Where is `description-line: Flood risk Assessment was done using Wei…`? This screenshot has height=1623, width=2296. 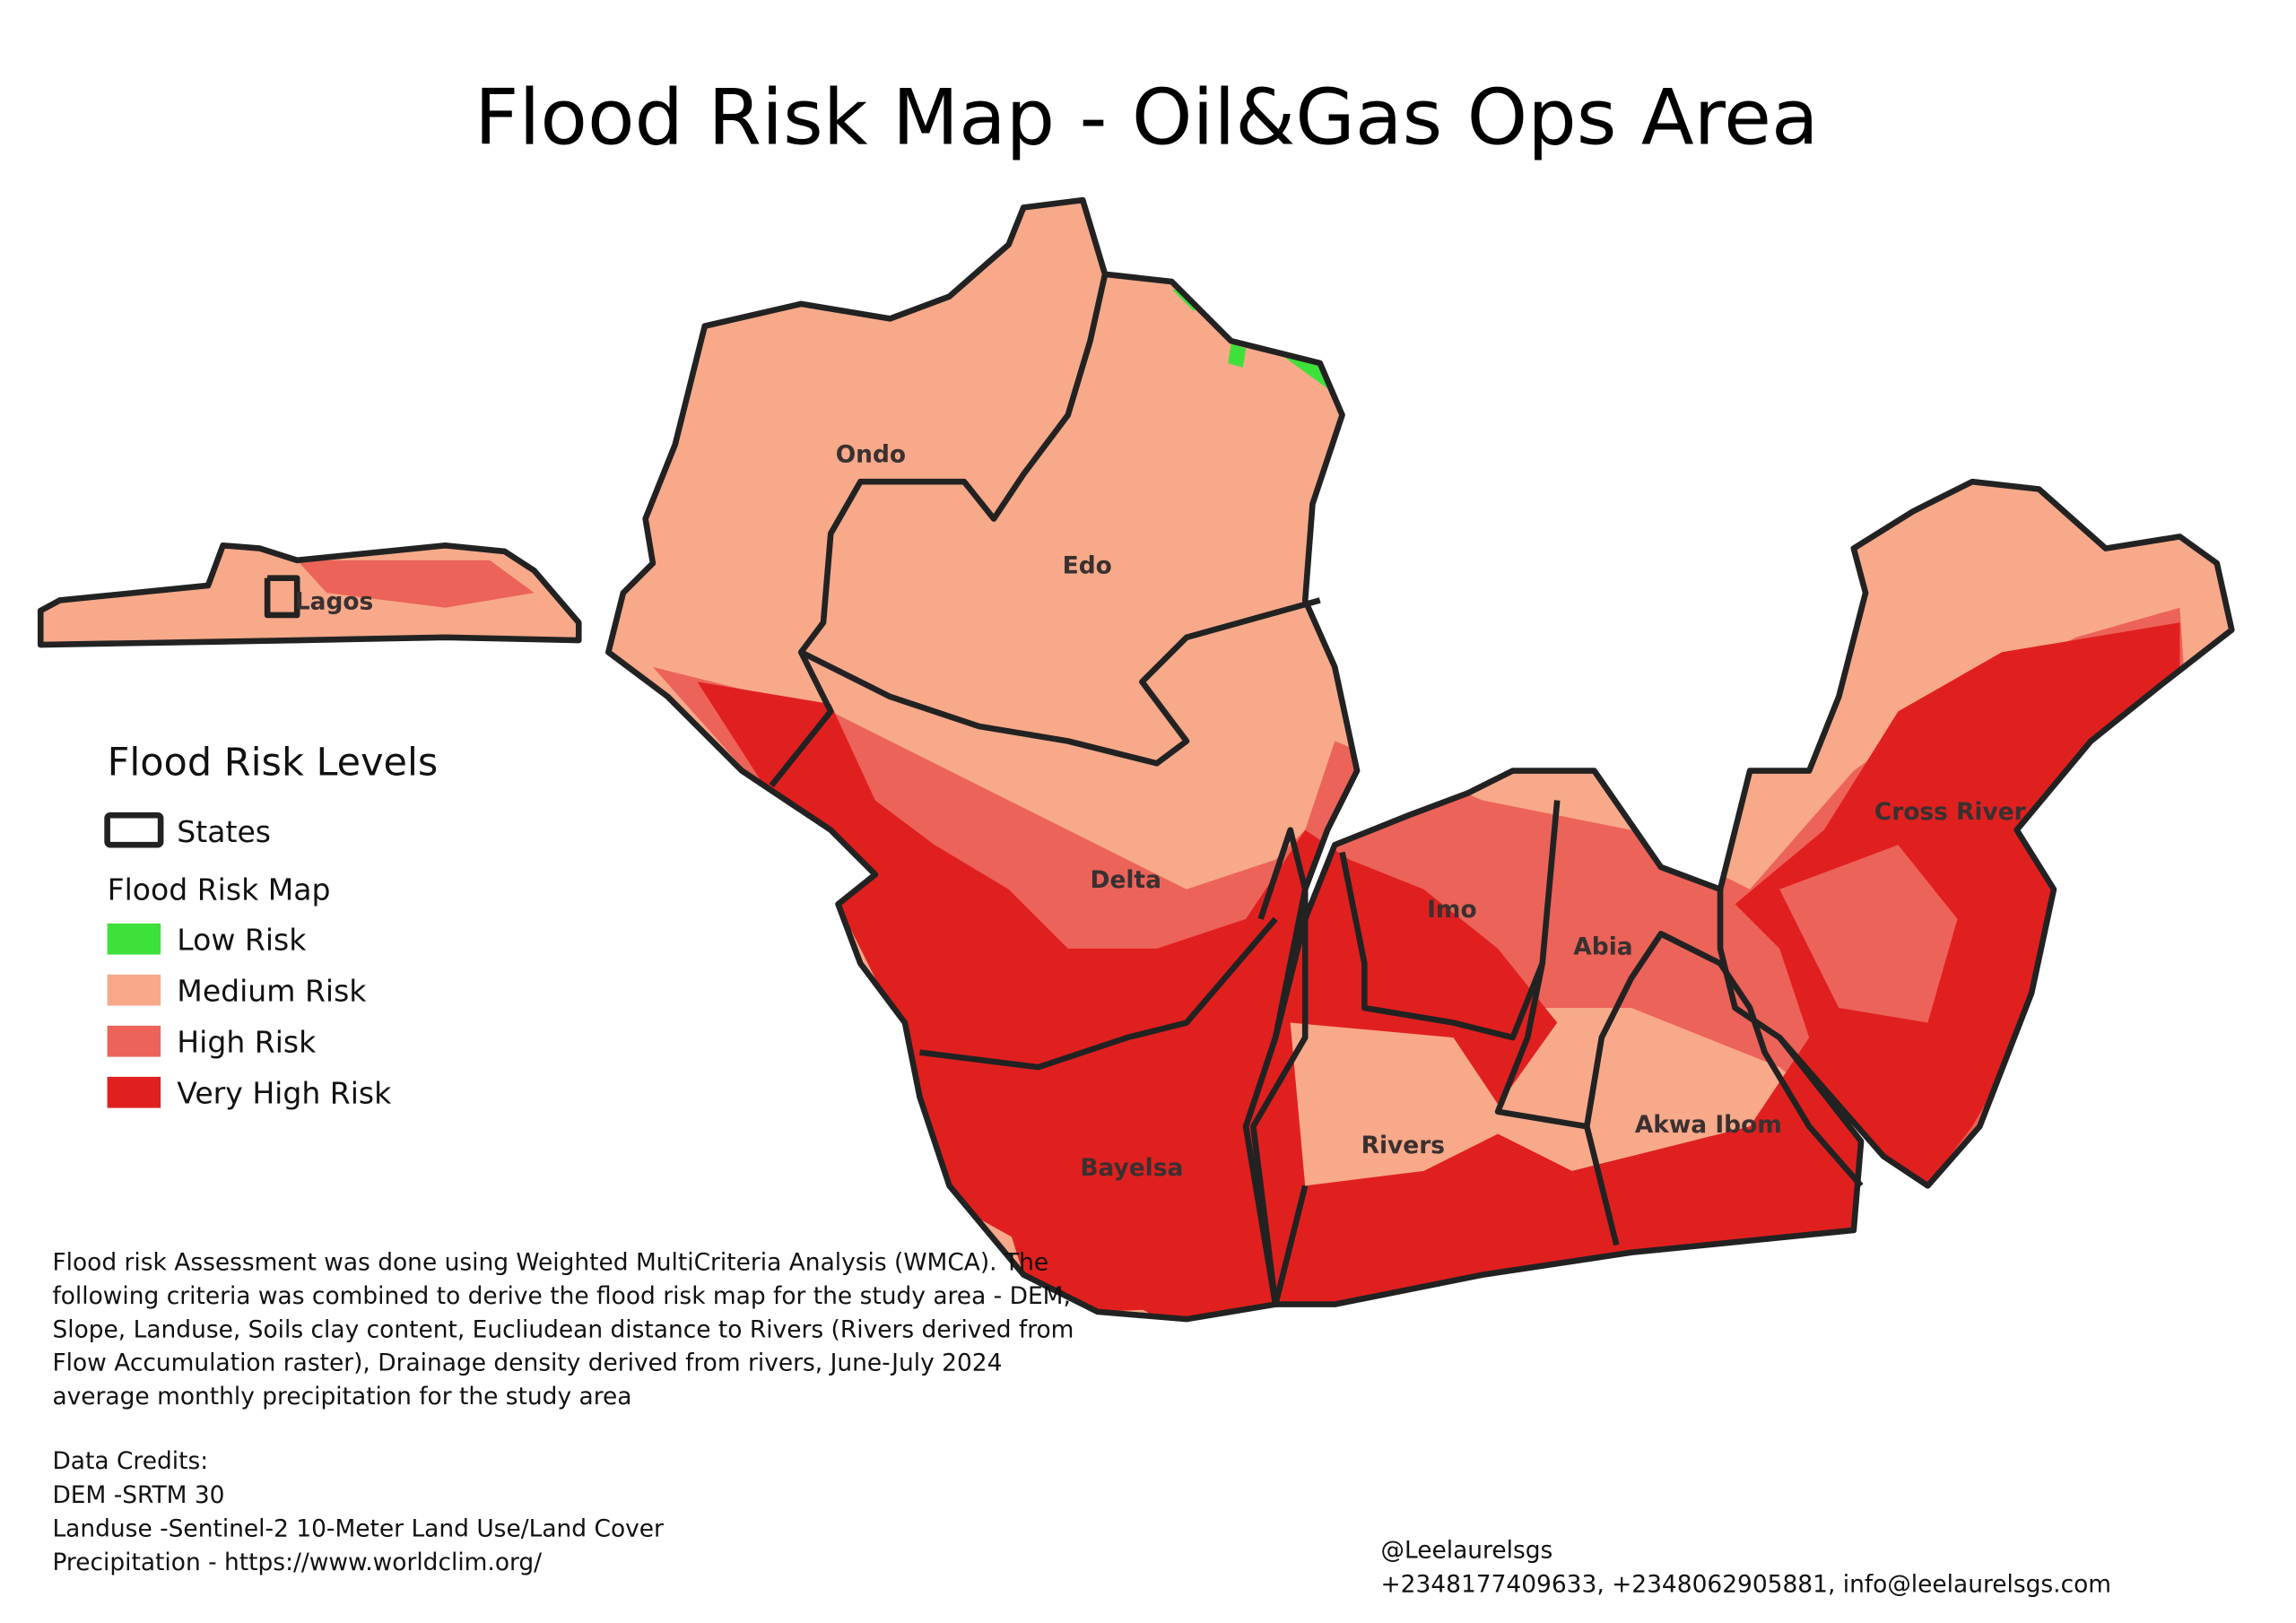 description-line: Flood risk Assessment was done using Wei… is located at coordinates (550, 1263).